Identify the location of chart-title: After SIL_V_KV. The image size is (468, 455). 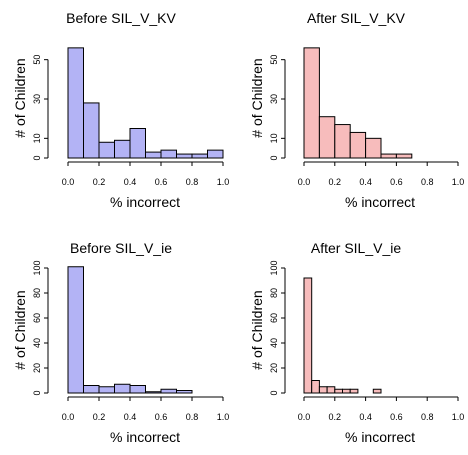
(356, 18).